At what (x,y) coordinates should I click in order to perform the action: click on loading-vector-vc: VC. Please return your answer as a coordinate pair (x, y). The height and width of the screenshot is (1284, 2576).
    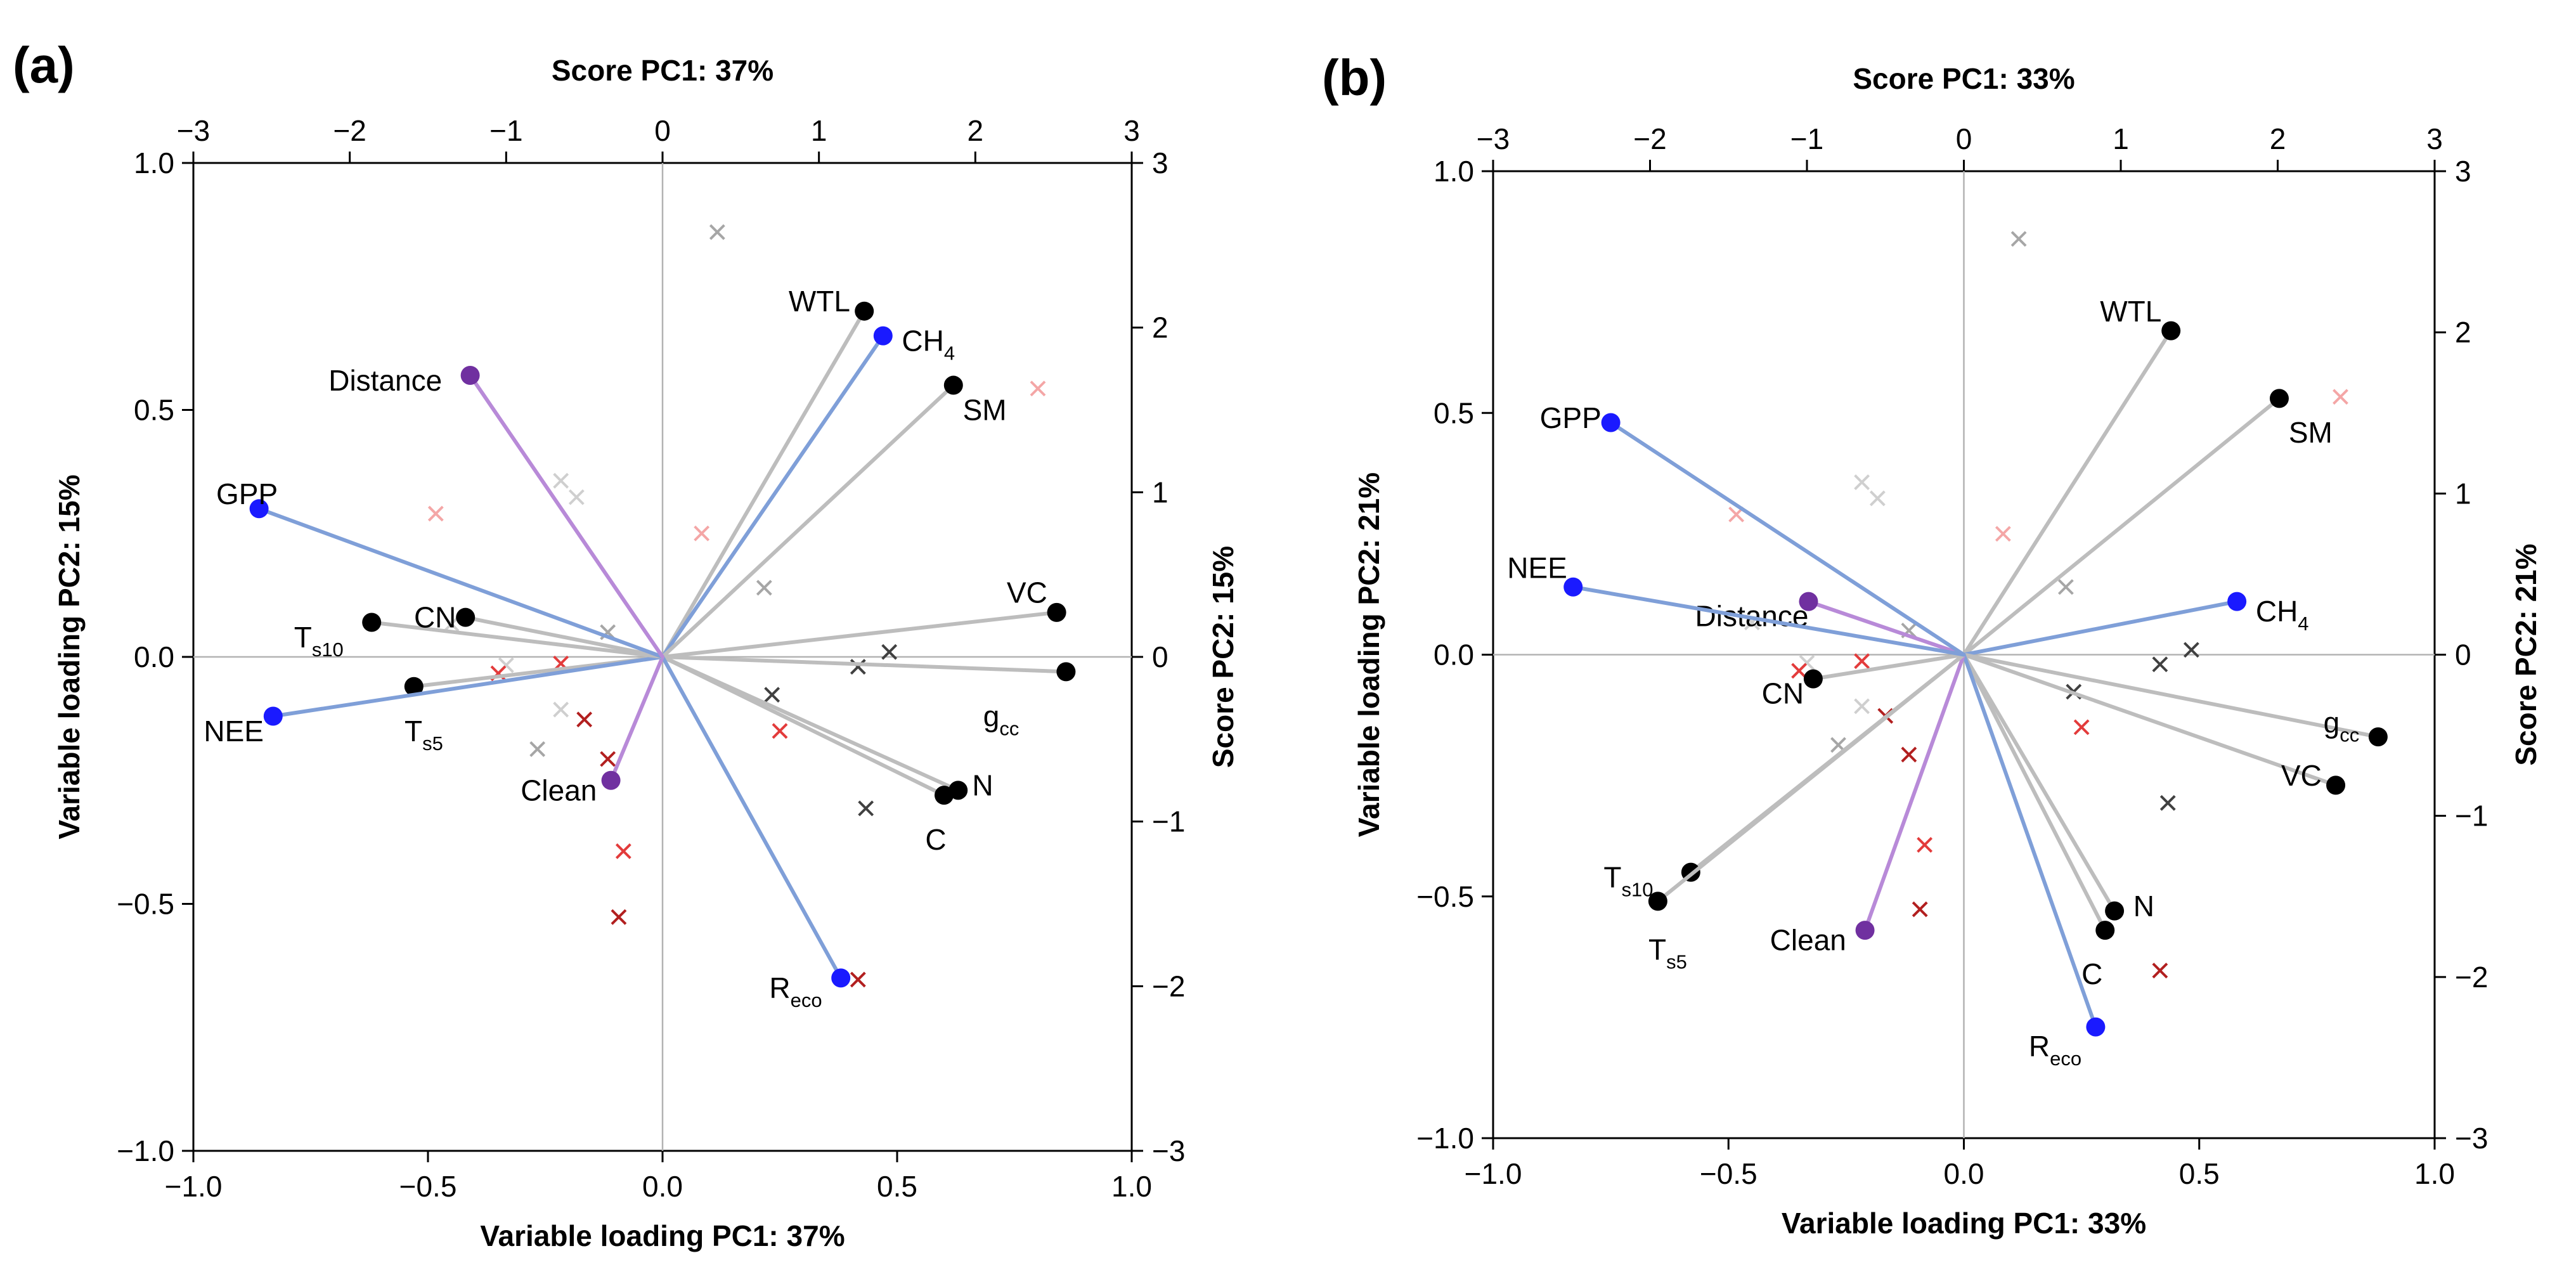
    Looking at the image, I should click on (2154, 723).